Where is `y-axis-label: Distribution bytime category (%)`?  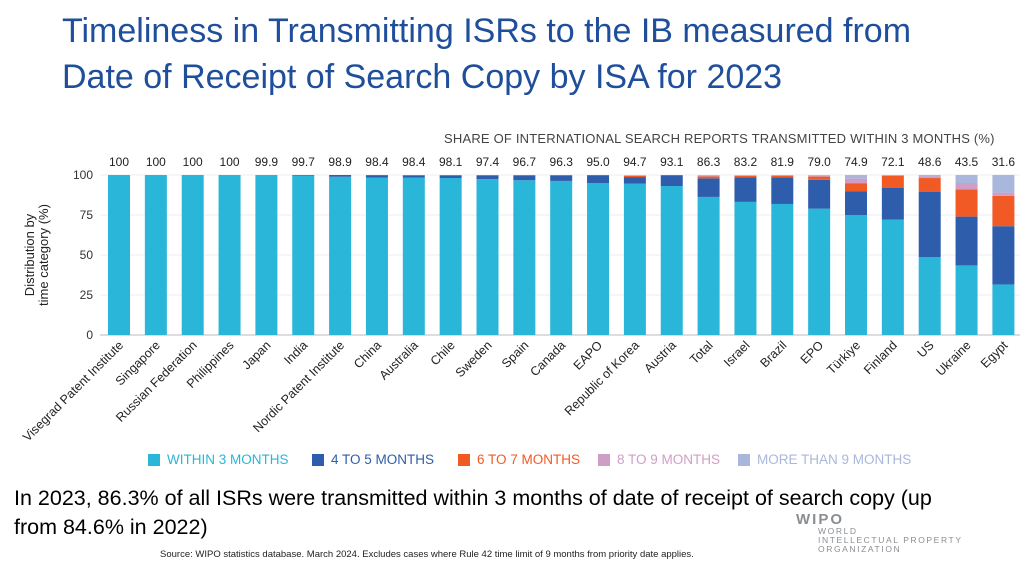
y-axis-label: Distribution bytime category (%) is located at coordinates (36, 255).